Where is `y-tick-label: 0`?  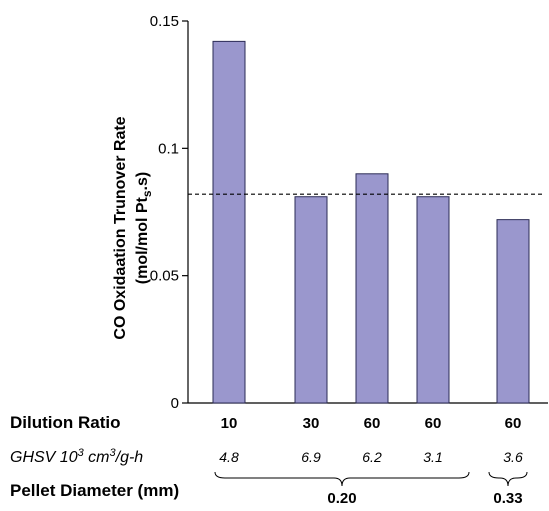
y-tick-label: 0 is located at coordinates (175, 403).